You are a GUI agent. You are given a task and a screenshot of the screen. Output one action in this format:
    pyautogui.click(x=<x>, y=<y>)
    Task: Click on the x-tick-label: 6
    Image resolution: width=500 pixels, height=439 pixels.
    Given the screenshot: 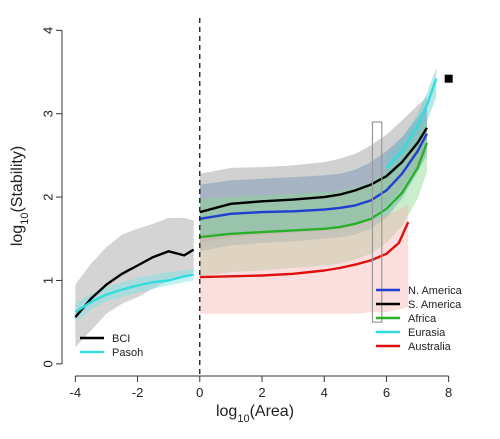 What is the action you would take?
    pyautogui.click(x=386, y=392)
    